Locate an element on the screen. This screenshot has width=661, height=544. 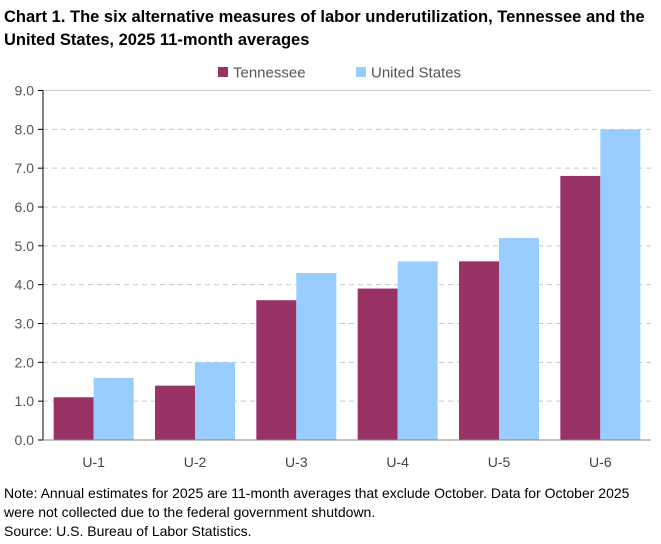
x-tick-label: U-1 is located at coordinates (93, 462).